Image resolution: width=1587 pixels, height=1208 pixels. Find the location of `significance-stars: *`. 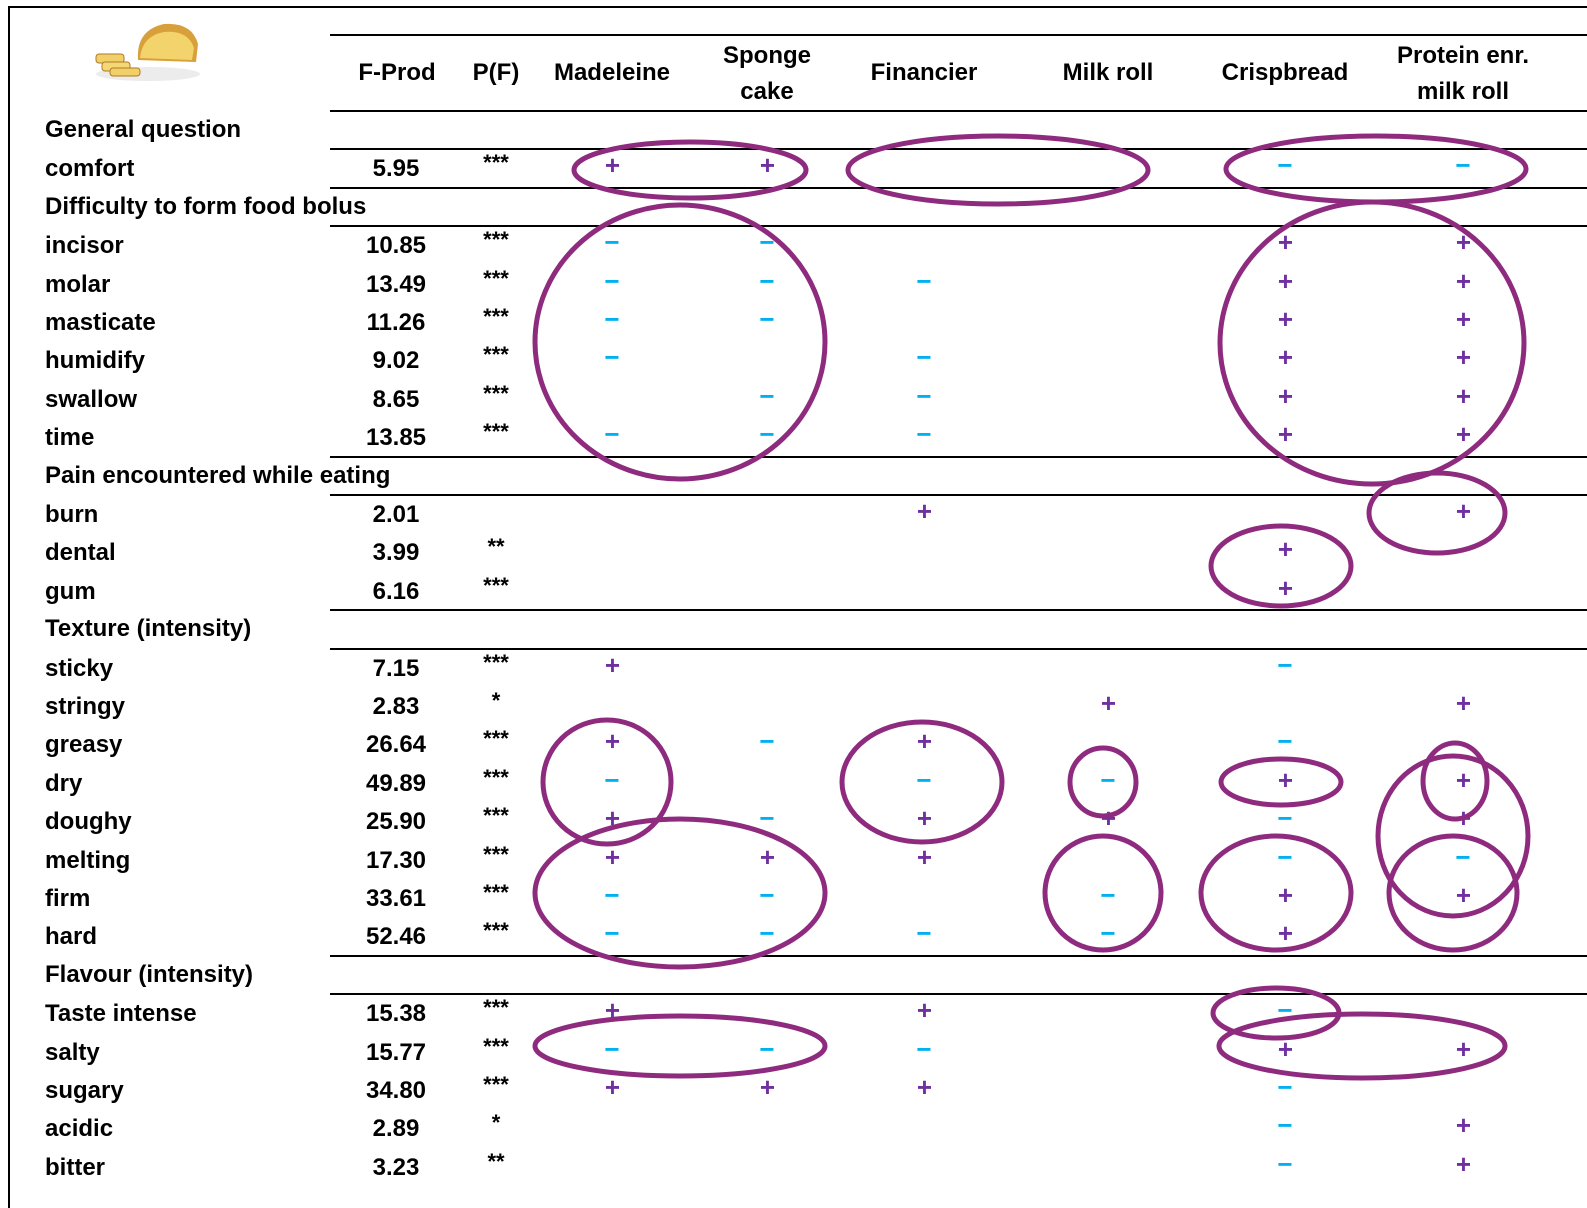

significance-stars: * is located at coordinates (496, 1123).